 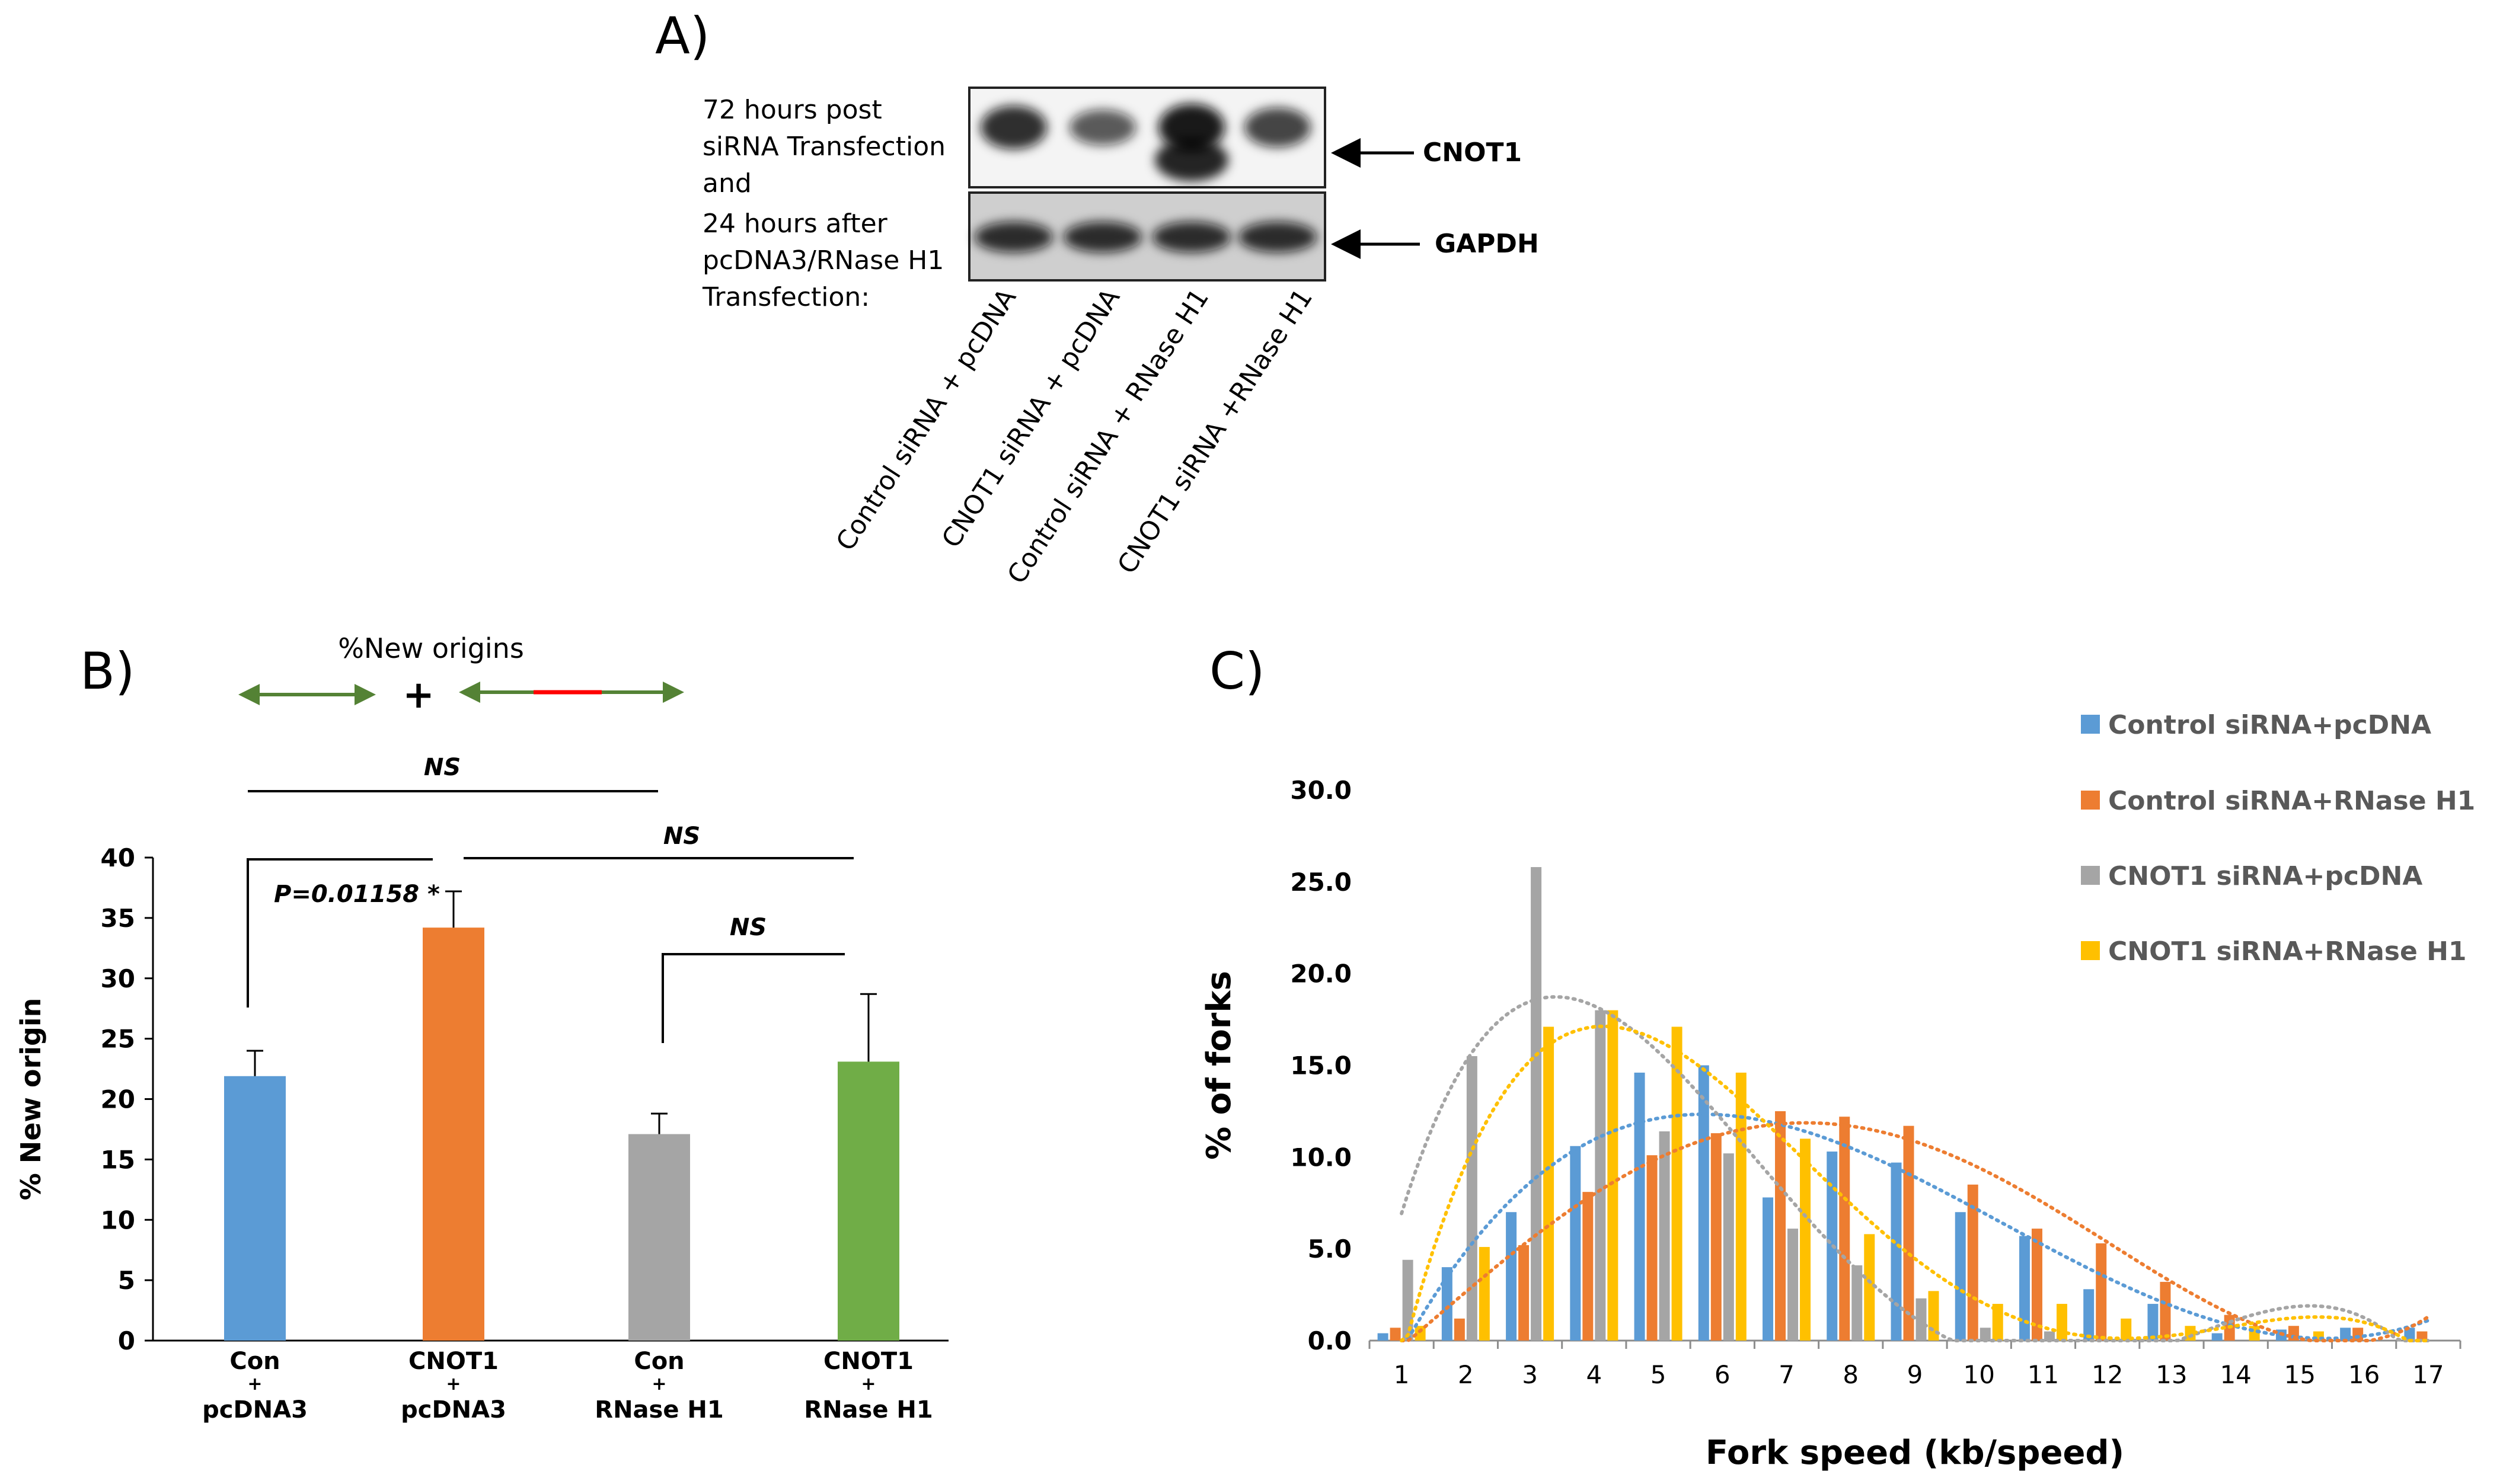 What do you see at coordinates (2287, 951) in the screenshot?
I see `legend-label: CNOT1 siRNA+RNase H1` at bounding box center [2287, 951].